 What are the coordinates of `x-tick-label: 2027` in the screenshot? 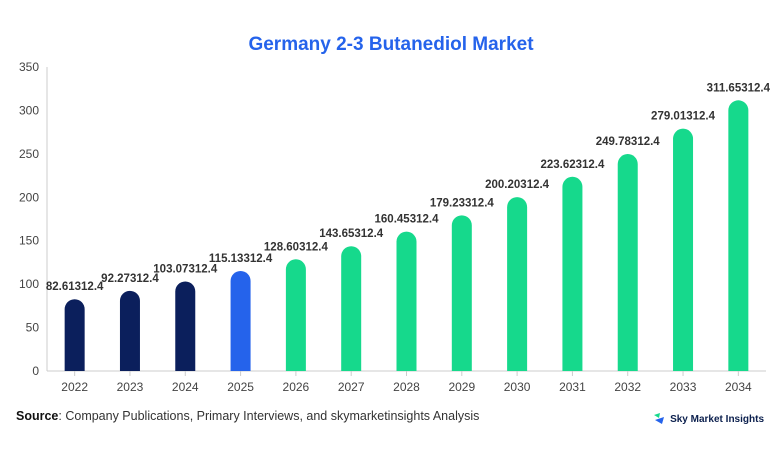 It's located at (351, 387).